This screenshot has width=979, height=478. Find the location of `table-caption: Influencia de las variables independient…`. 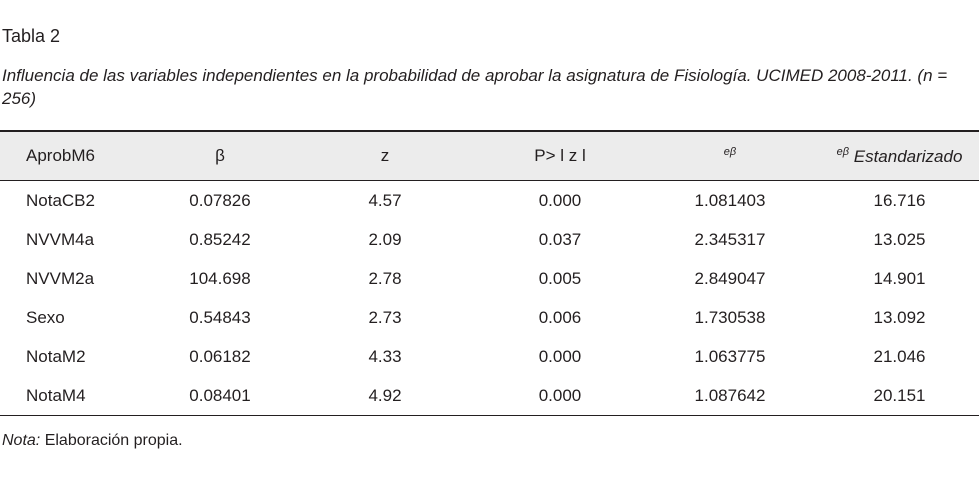

table-caption: Influencia de las variables independient… is located at coordinates (475, 87).